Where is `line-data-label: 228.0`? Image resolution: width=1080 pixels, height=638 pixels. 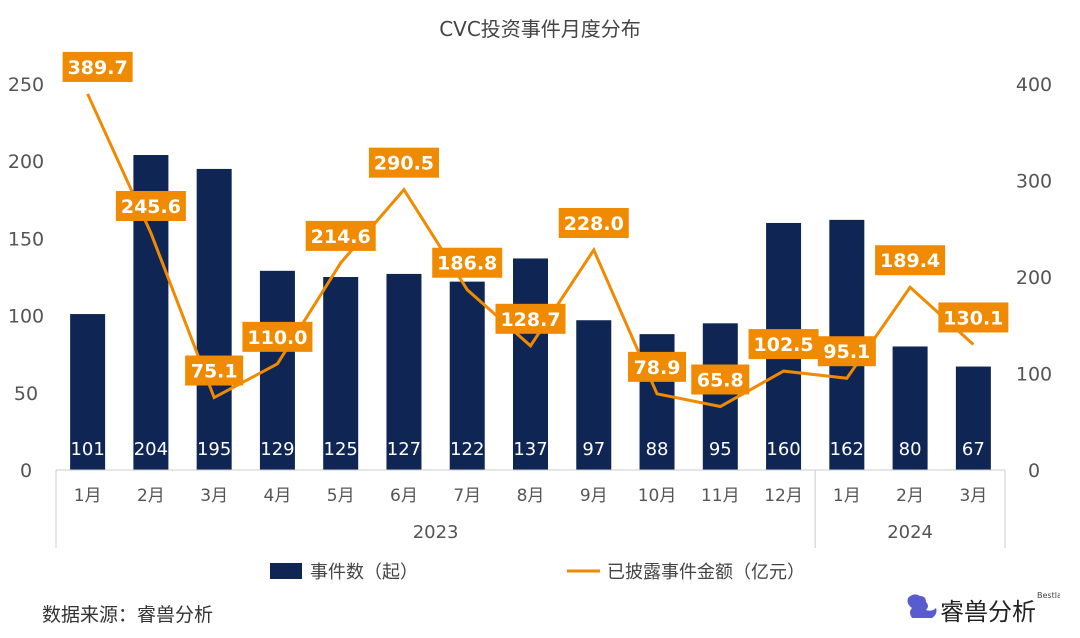 line-data-label: 228.0 is located at coordinates (594, 224).